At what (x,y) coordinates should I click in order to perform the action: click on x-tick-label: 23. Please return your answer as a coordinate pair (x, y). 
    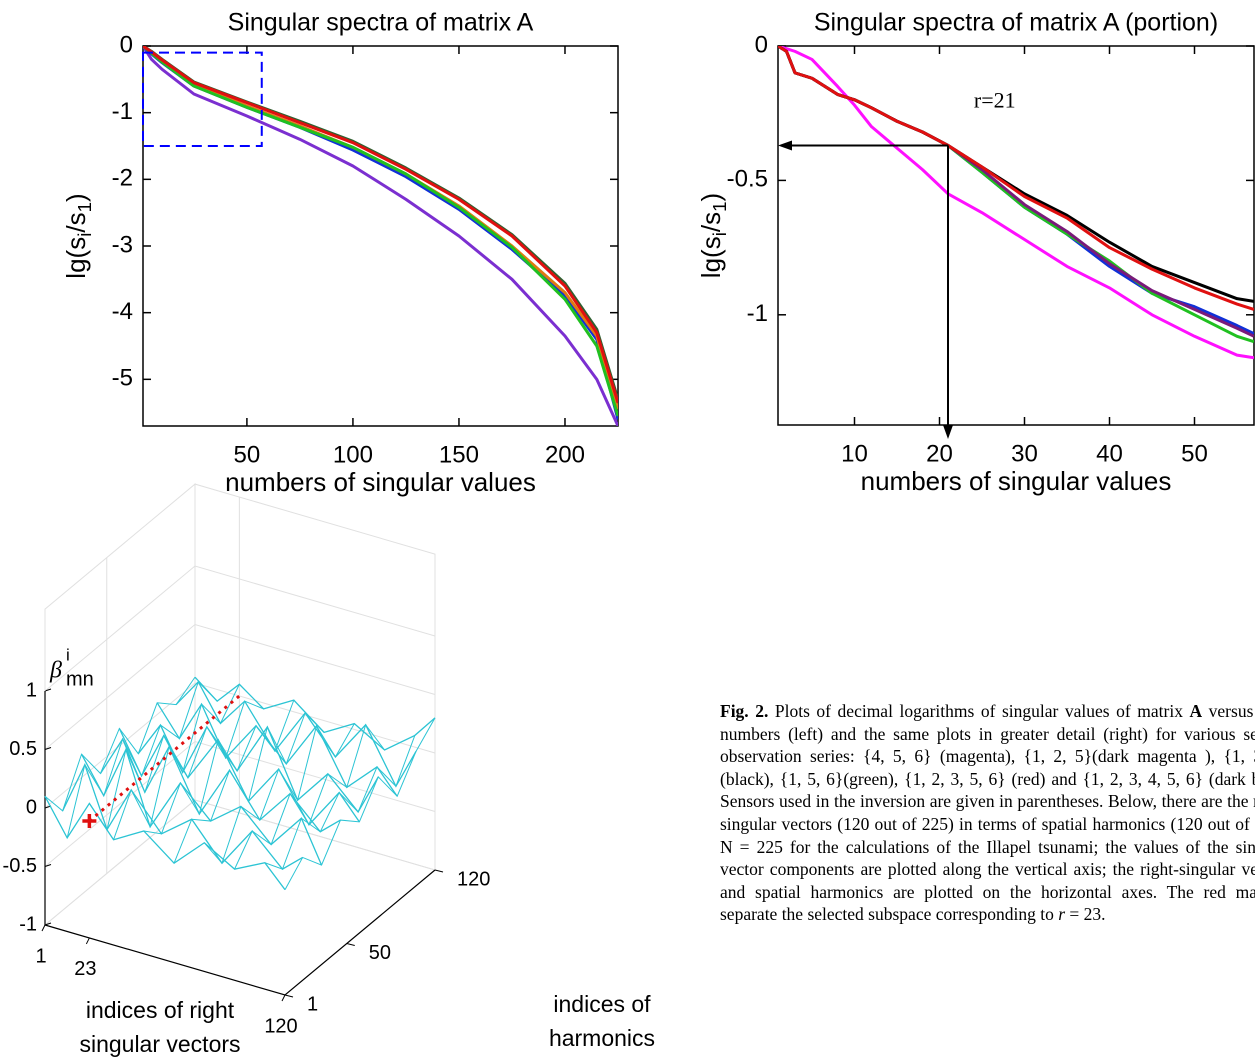
    Looking at the image, I should click on (85, 969).